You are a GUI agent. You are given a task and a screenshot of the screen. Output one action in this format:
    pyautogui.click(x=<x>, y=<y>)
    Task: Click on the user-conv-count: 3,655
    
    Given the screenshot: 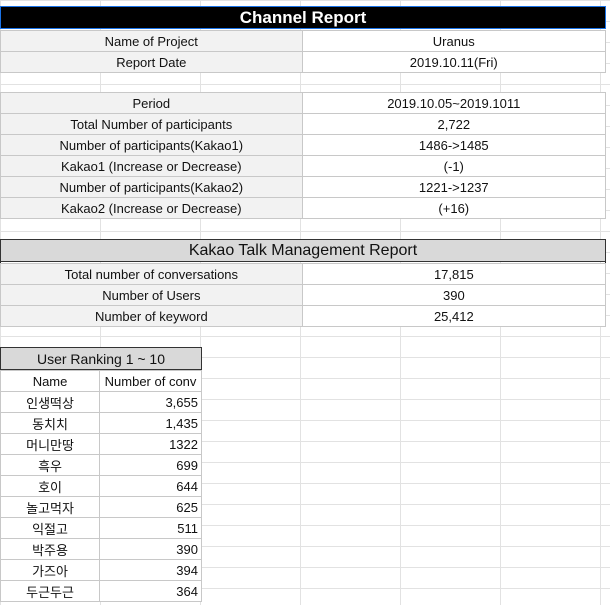 What is the action you would take?
    pyautogui.click(x=150, y=402)
    